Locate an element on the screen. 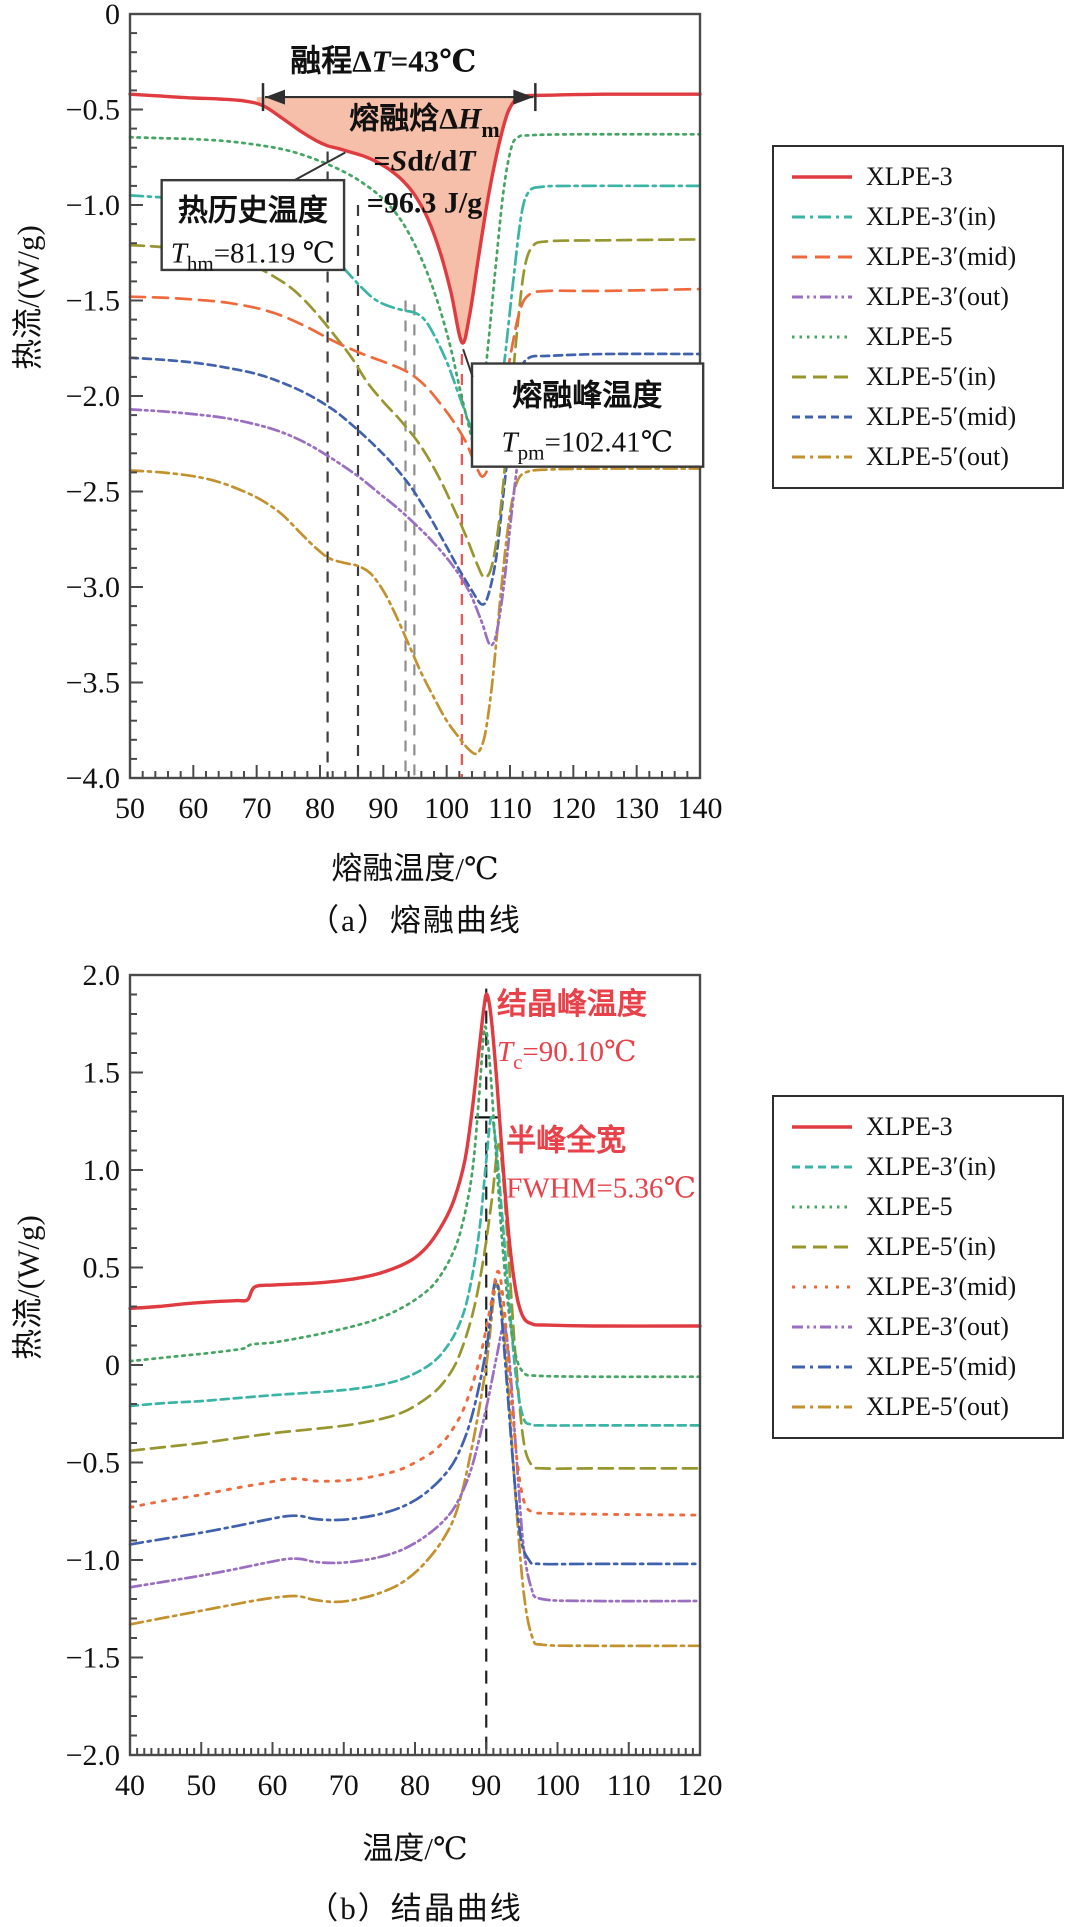  series-curve-XLPE-3′(in) is located at coordinates (415, 1271).